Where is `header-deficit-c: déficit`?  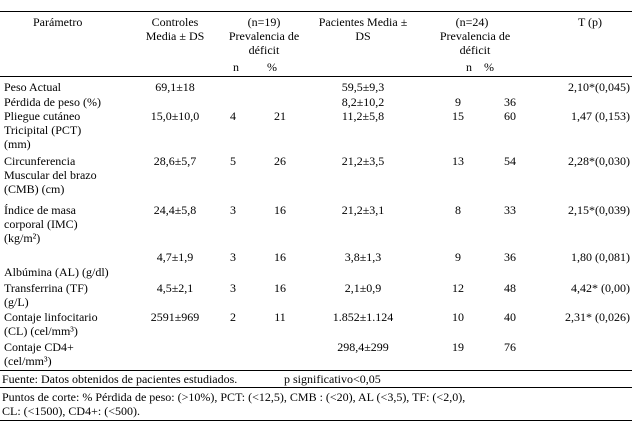
header-deficit-c: déficit is located at coordinates (264, 50).